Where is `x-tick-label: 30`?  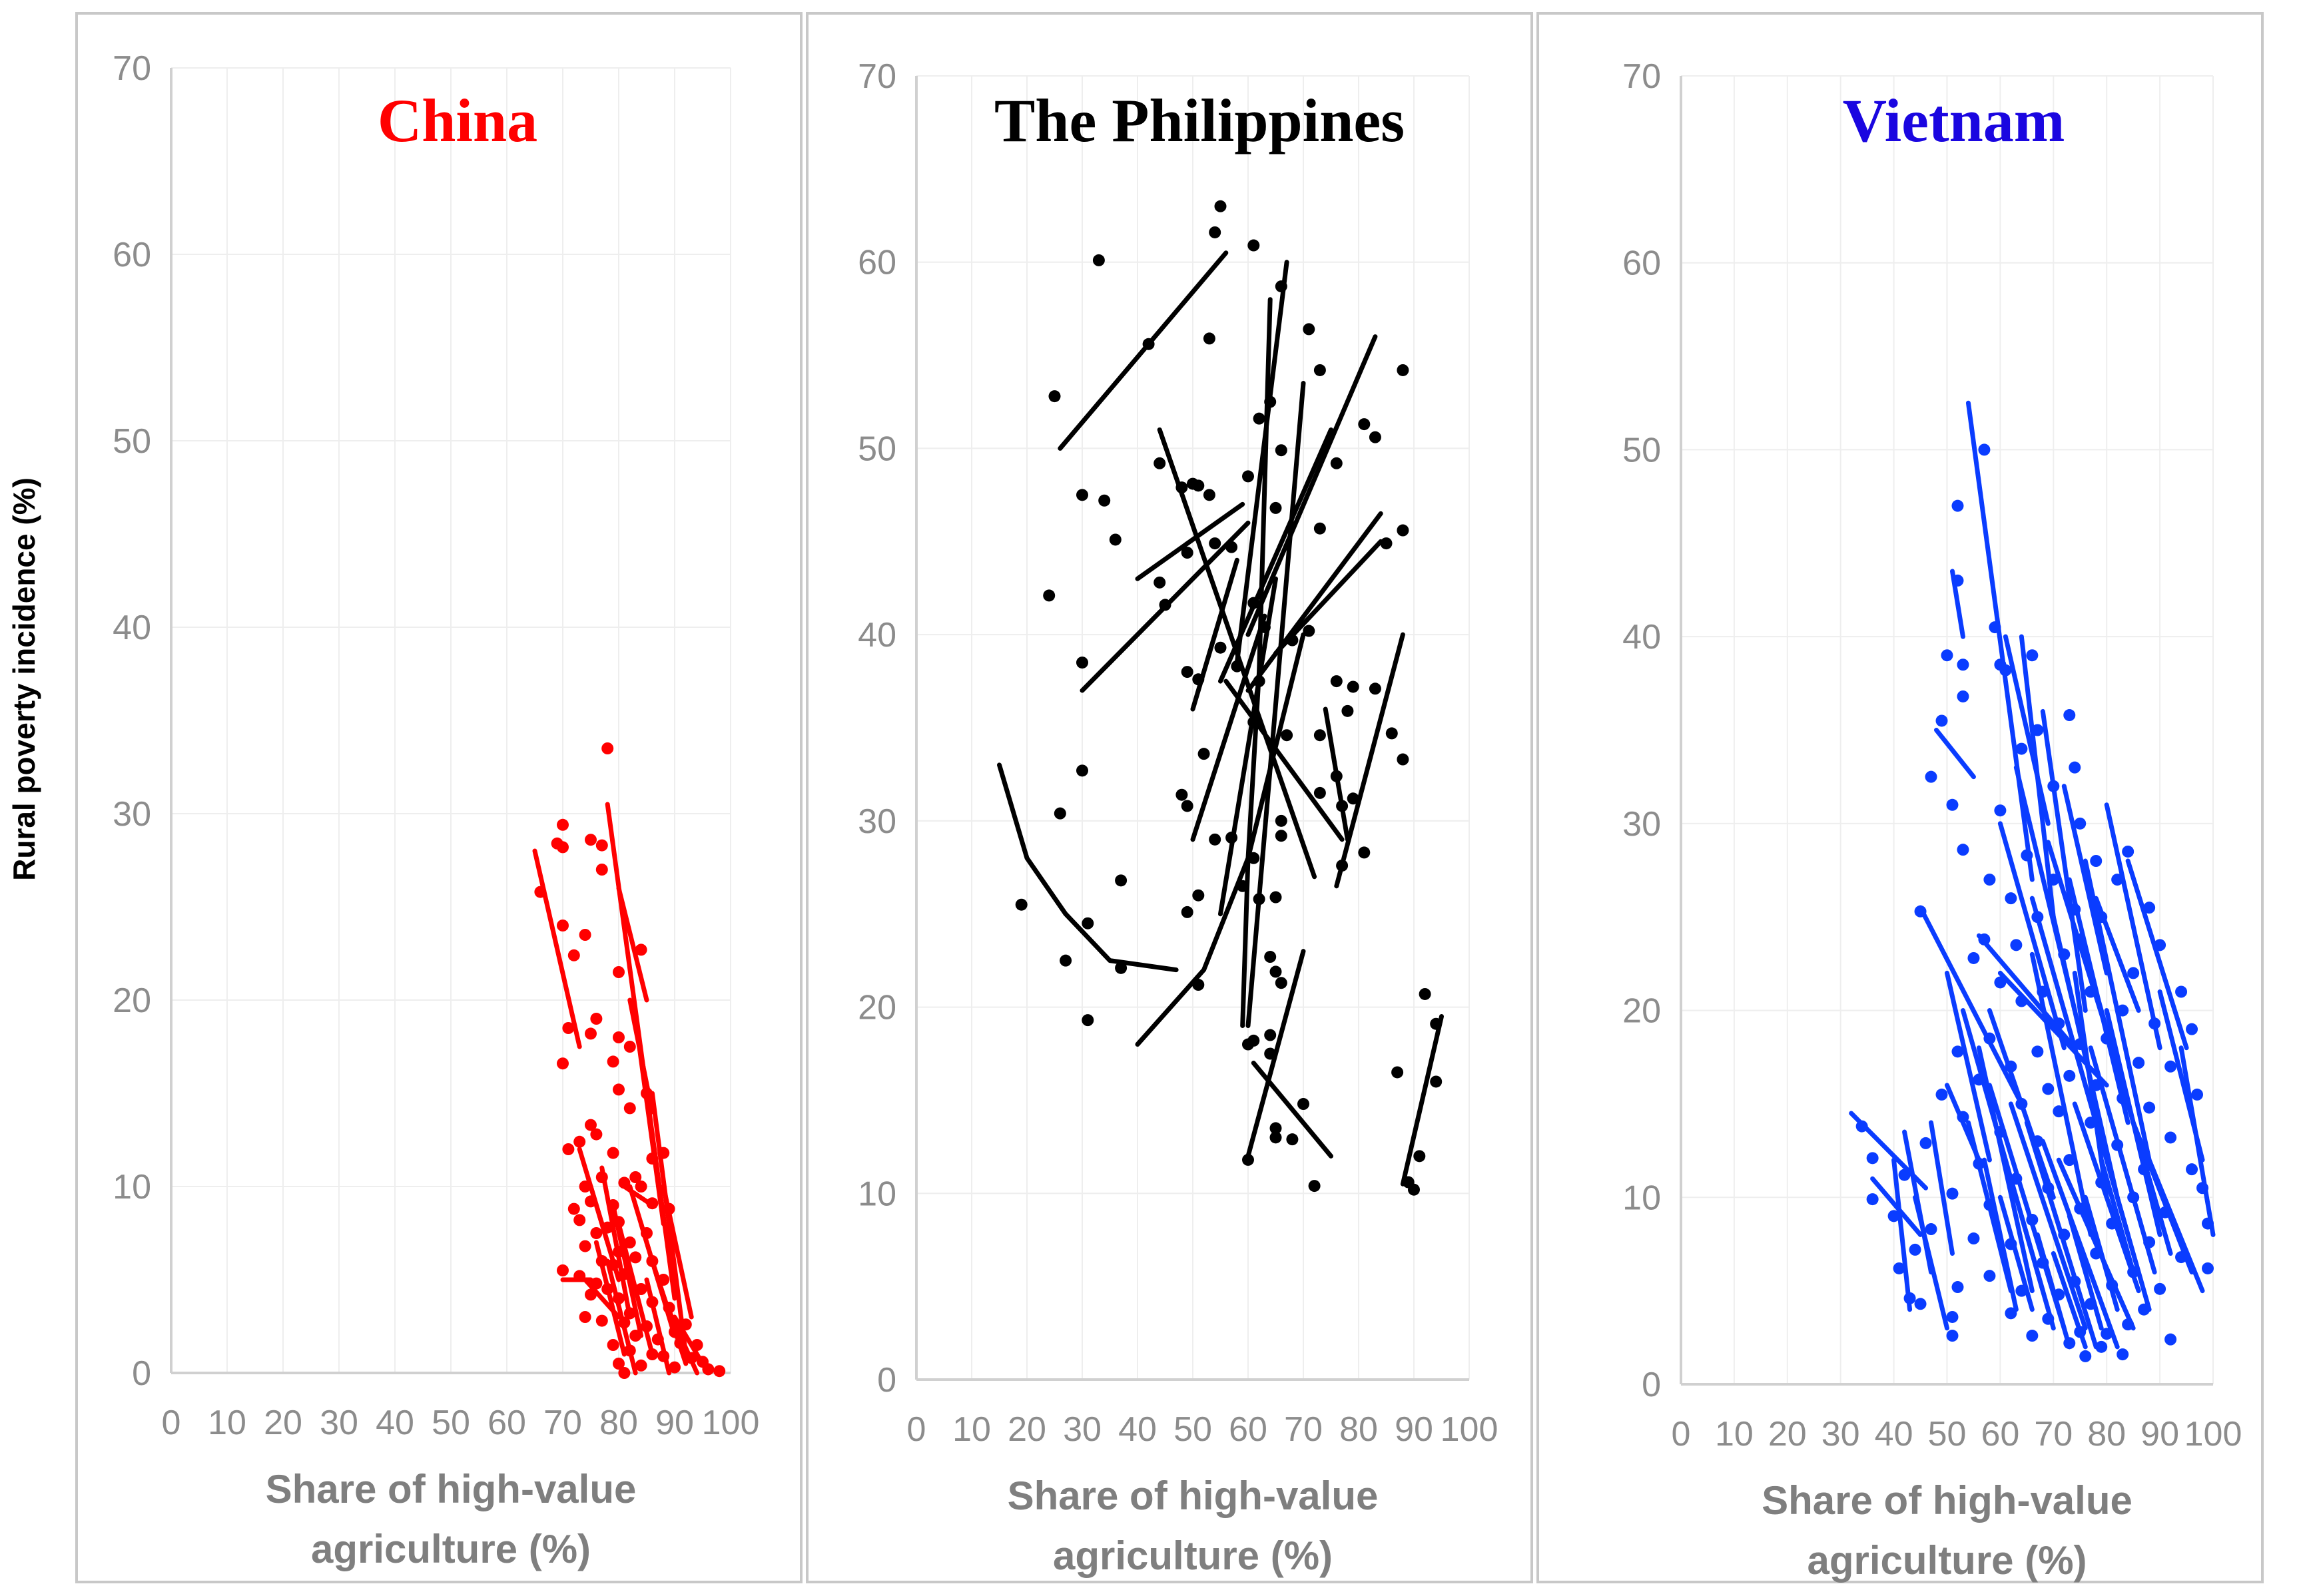
x-tick-label: 30 is located at coordinates (339, 1423).